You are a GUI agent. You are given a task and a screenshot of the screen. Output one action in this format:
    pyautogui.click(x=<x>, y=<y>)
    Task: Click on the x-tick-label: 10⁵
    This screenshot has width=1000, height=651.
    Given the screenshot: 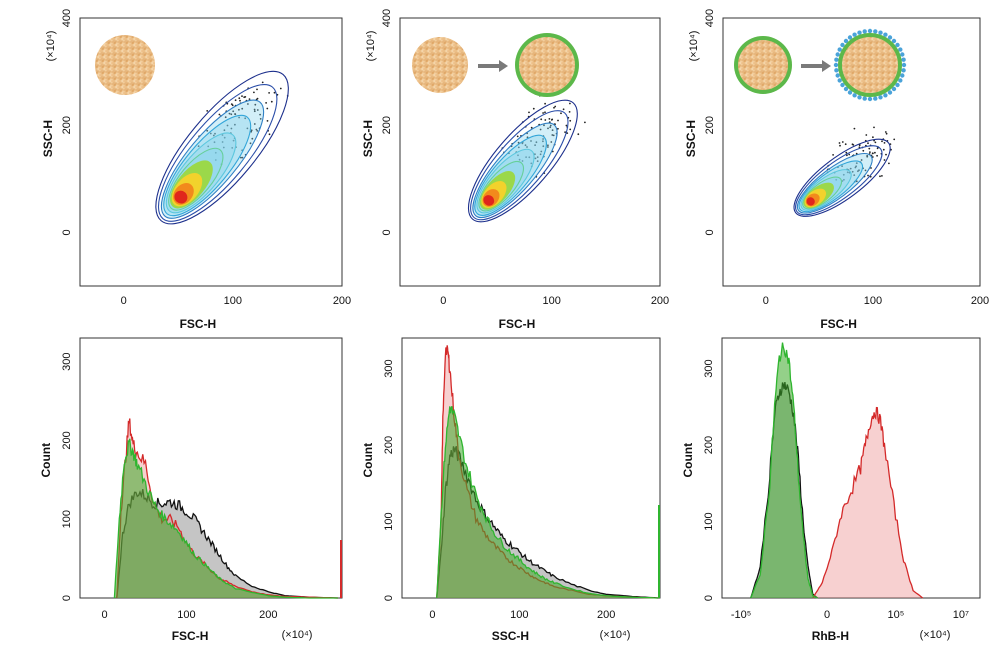 What is the action you would take?
    pyautogui.click(x=896, y=615)
    